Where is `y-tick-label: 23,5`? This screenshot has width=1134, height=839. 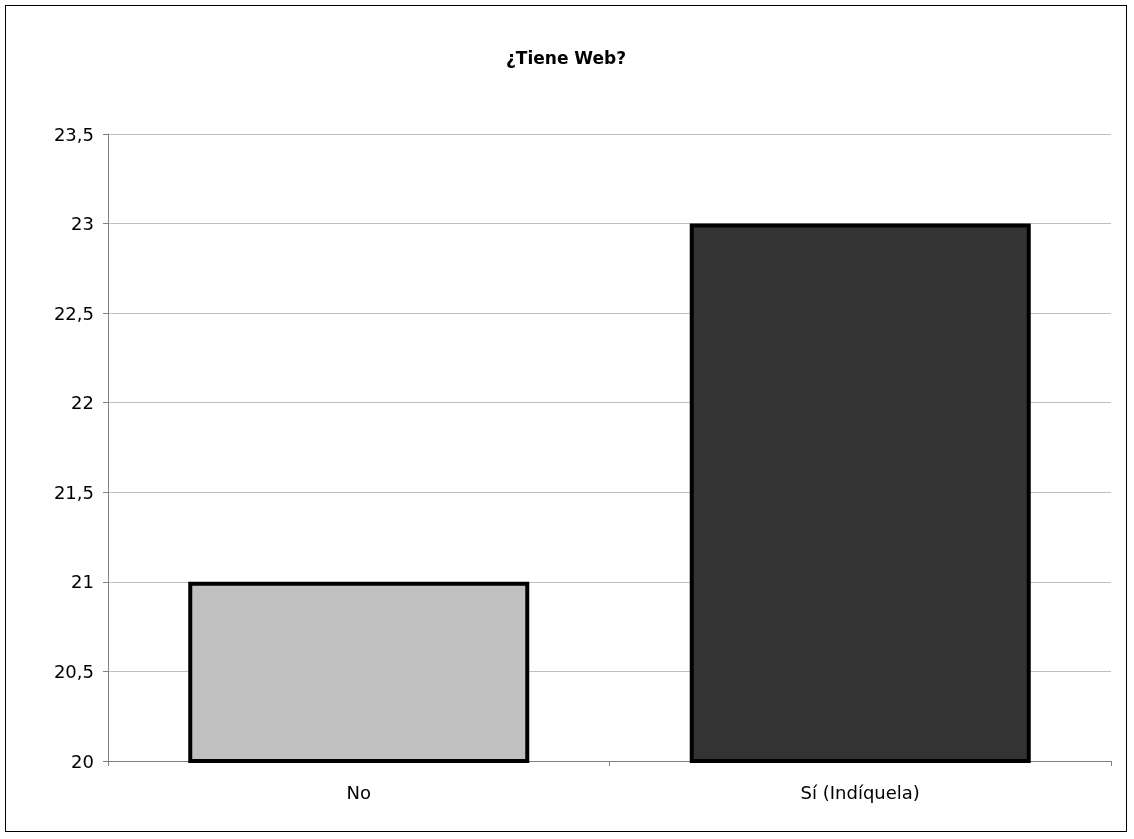 y-tick-label: 23,5 is located at coordinates (73, 134).